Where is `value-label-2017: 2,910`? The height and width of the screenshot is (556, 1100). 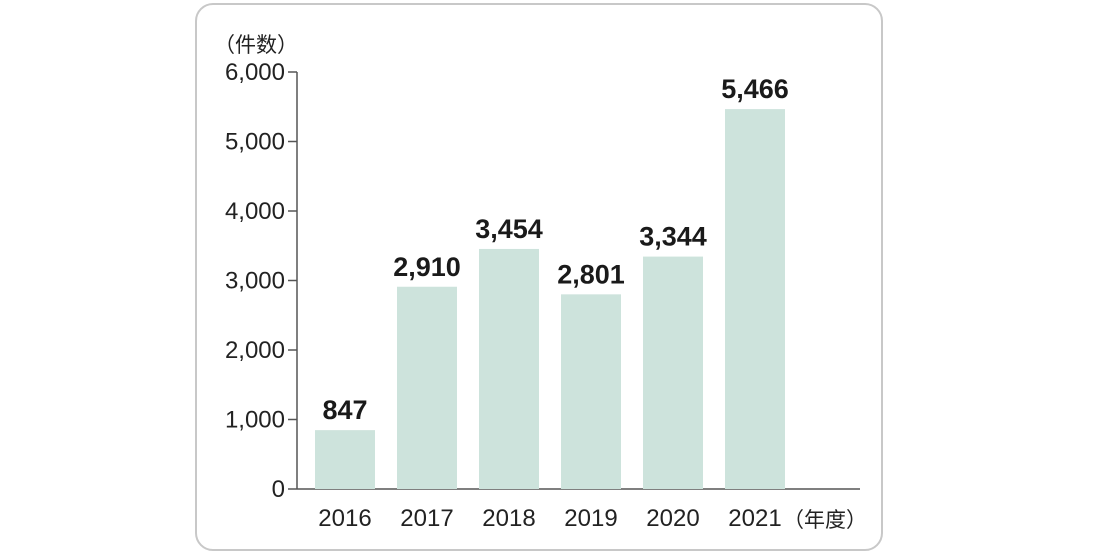 value-label-2017: 2,910 is located at coordinates (427, 267).